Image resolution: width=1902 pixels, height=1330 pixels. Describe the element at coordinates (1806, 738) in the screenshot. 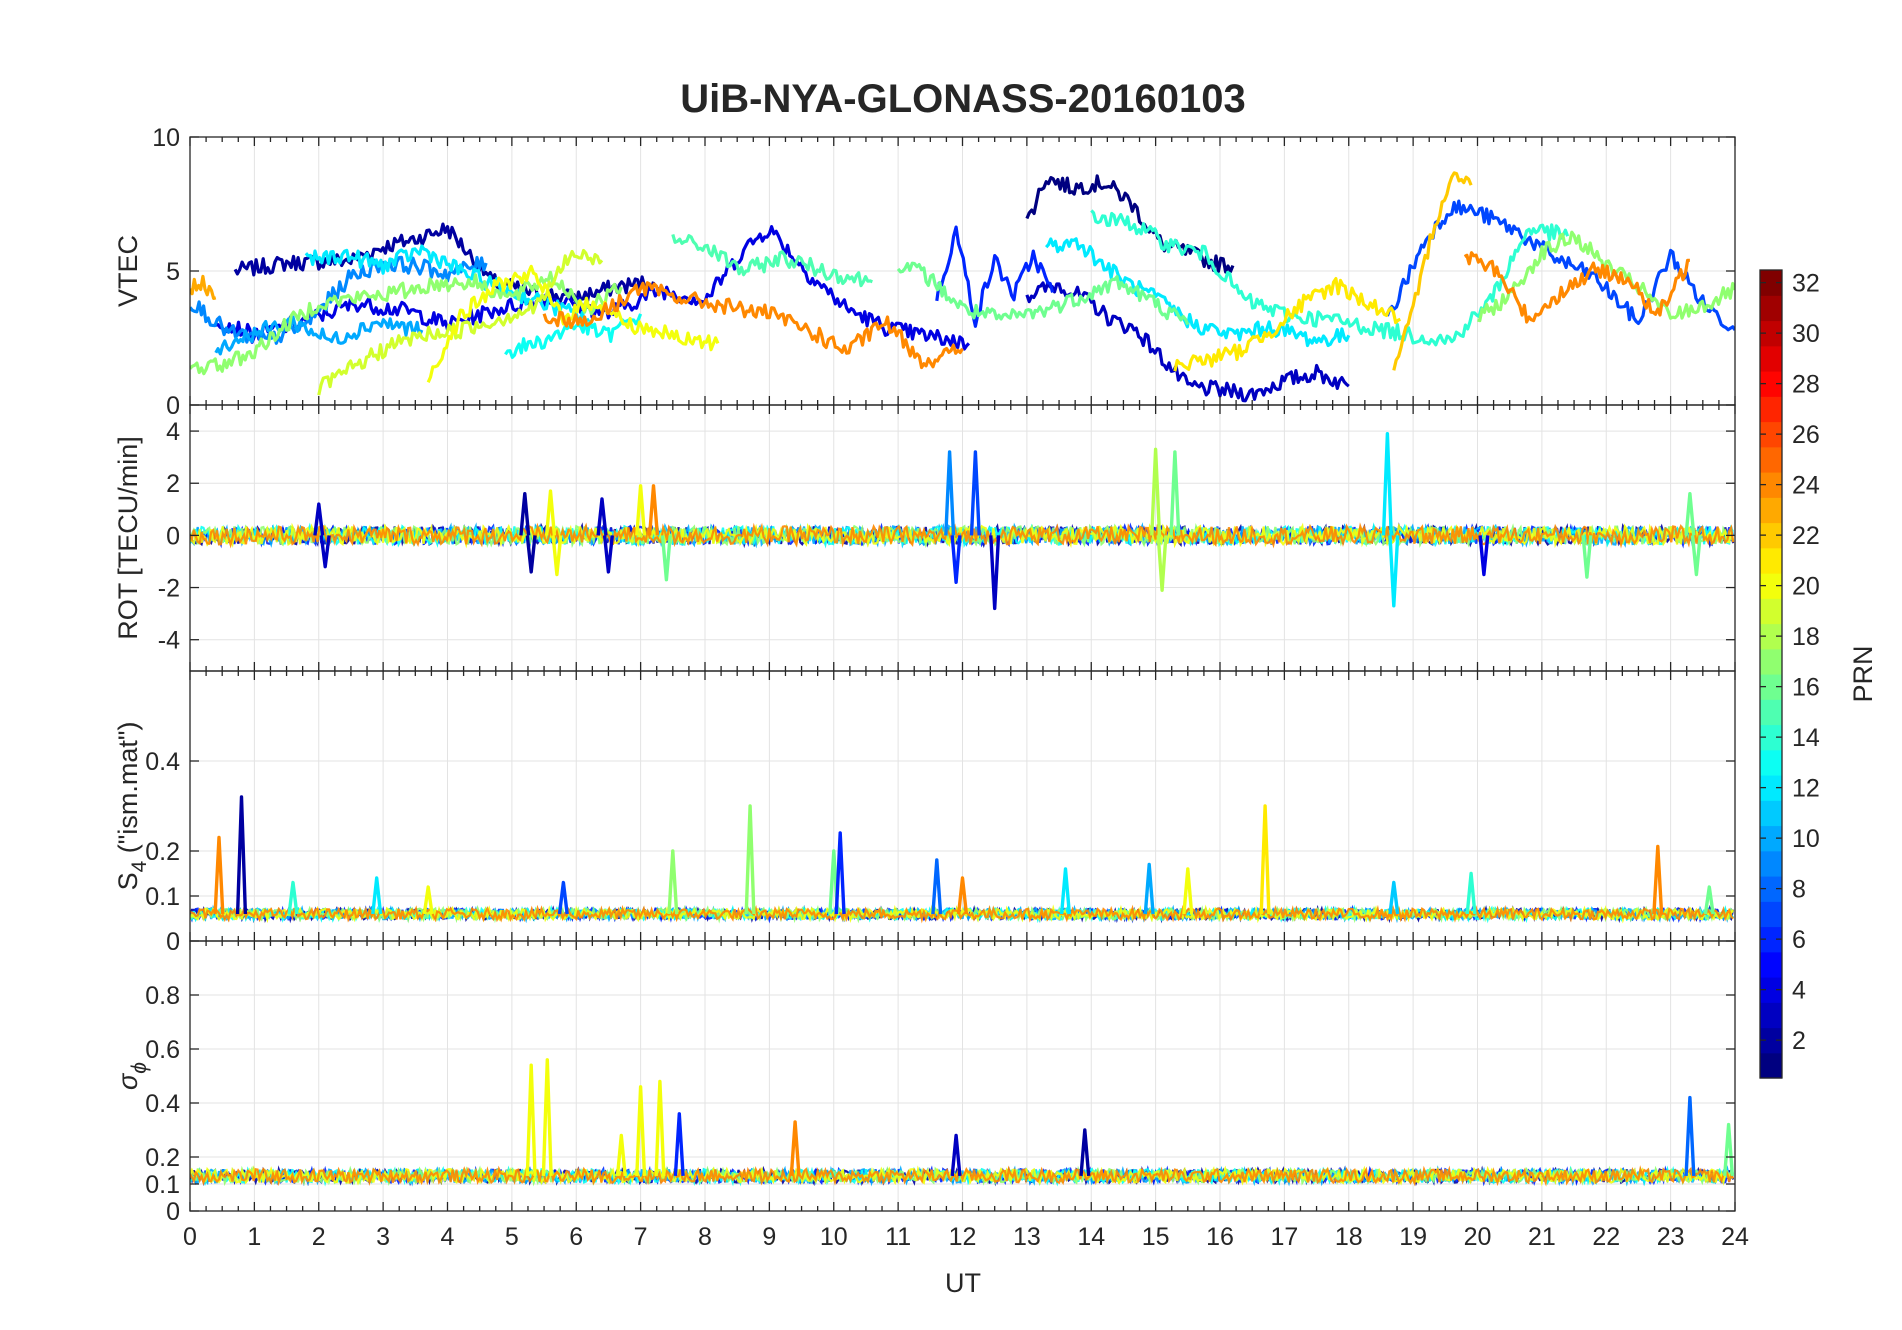

I see `colorbar-tick-label: 14` at that location.